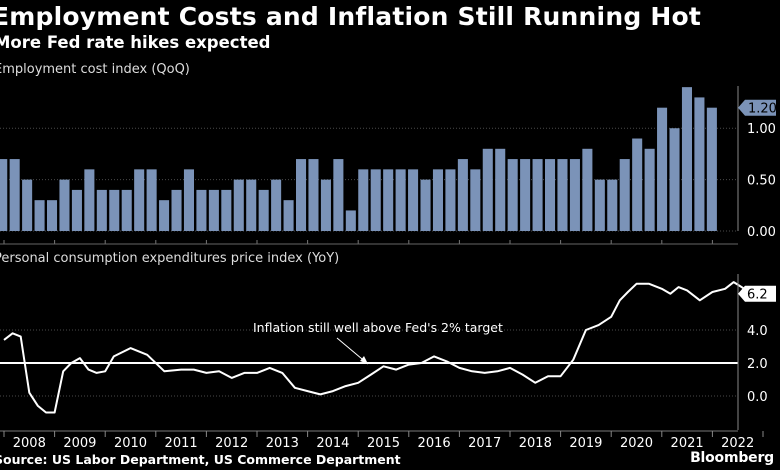 This screenshot has height=470, width=780. I want to click on x-tick-label: 2014, so click(332, 443).